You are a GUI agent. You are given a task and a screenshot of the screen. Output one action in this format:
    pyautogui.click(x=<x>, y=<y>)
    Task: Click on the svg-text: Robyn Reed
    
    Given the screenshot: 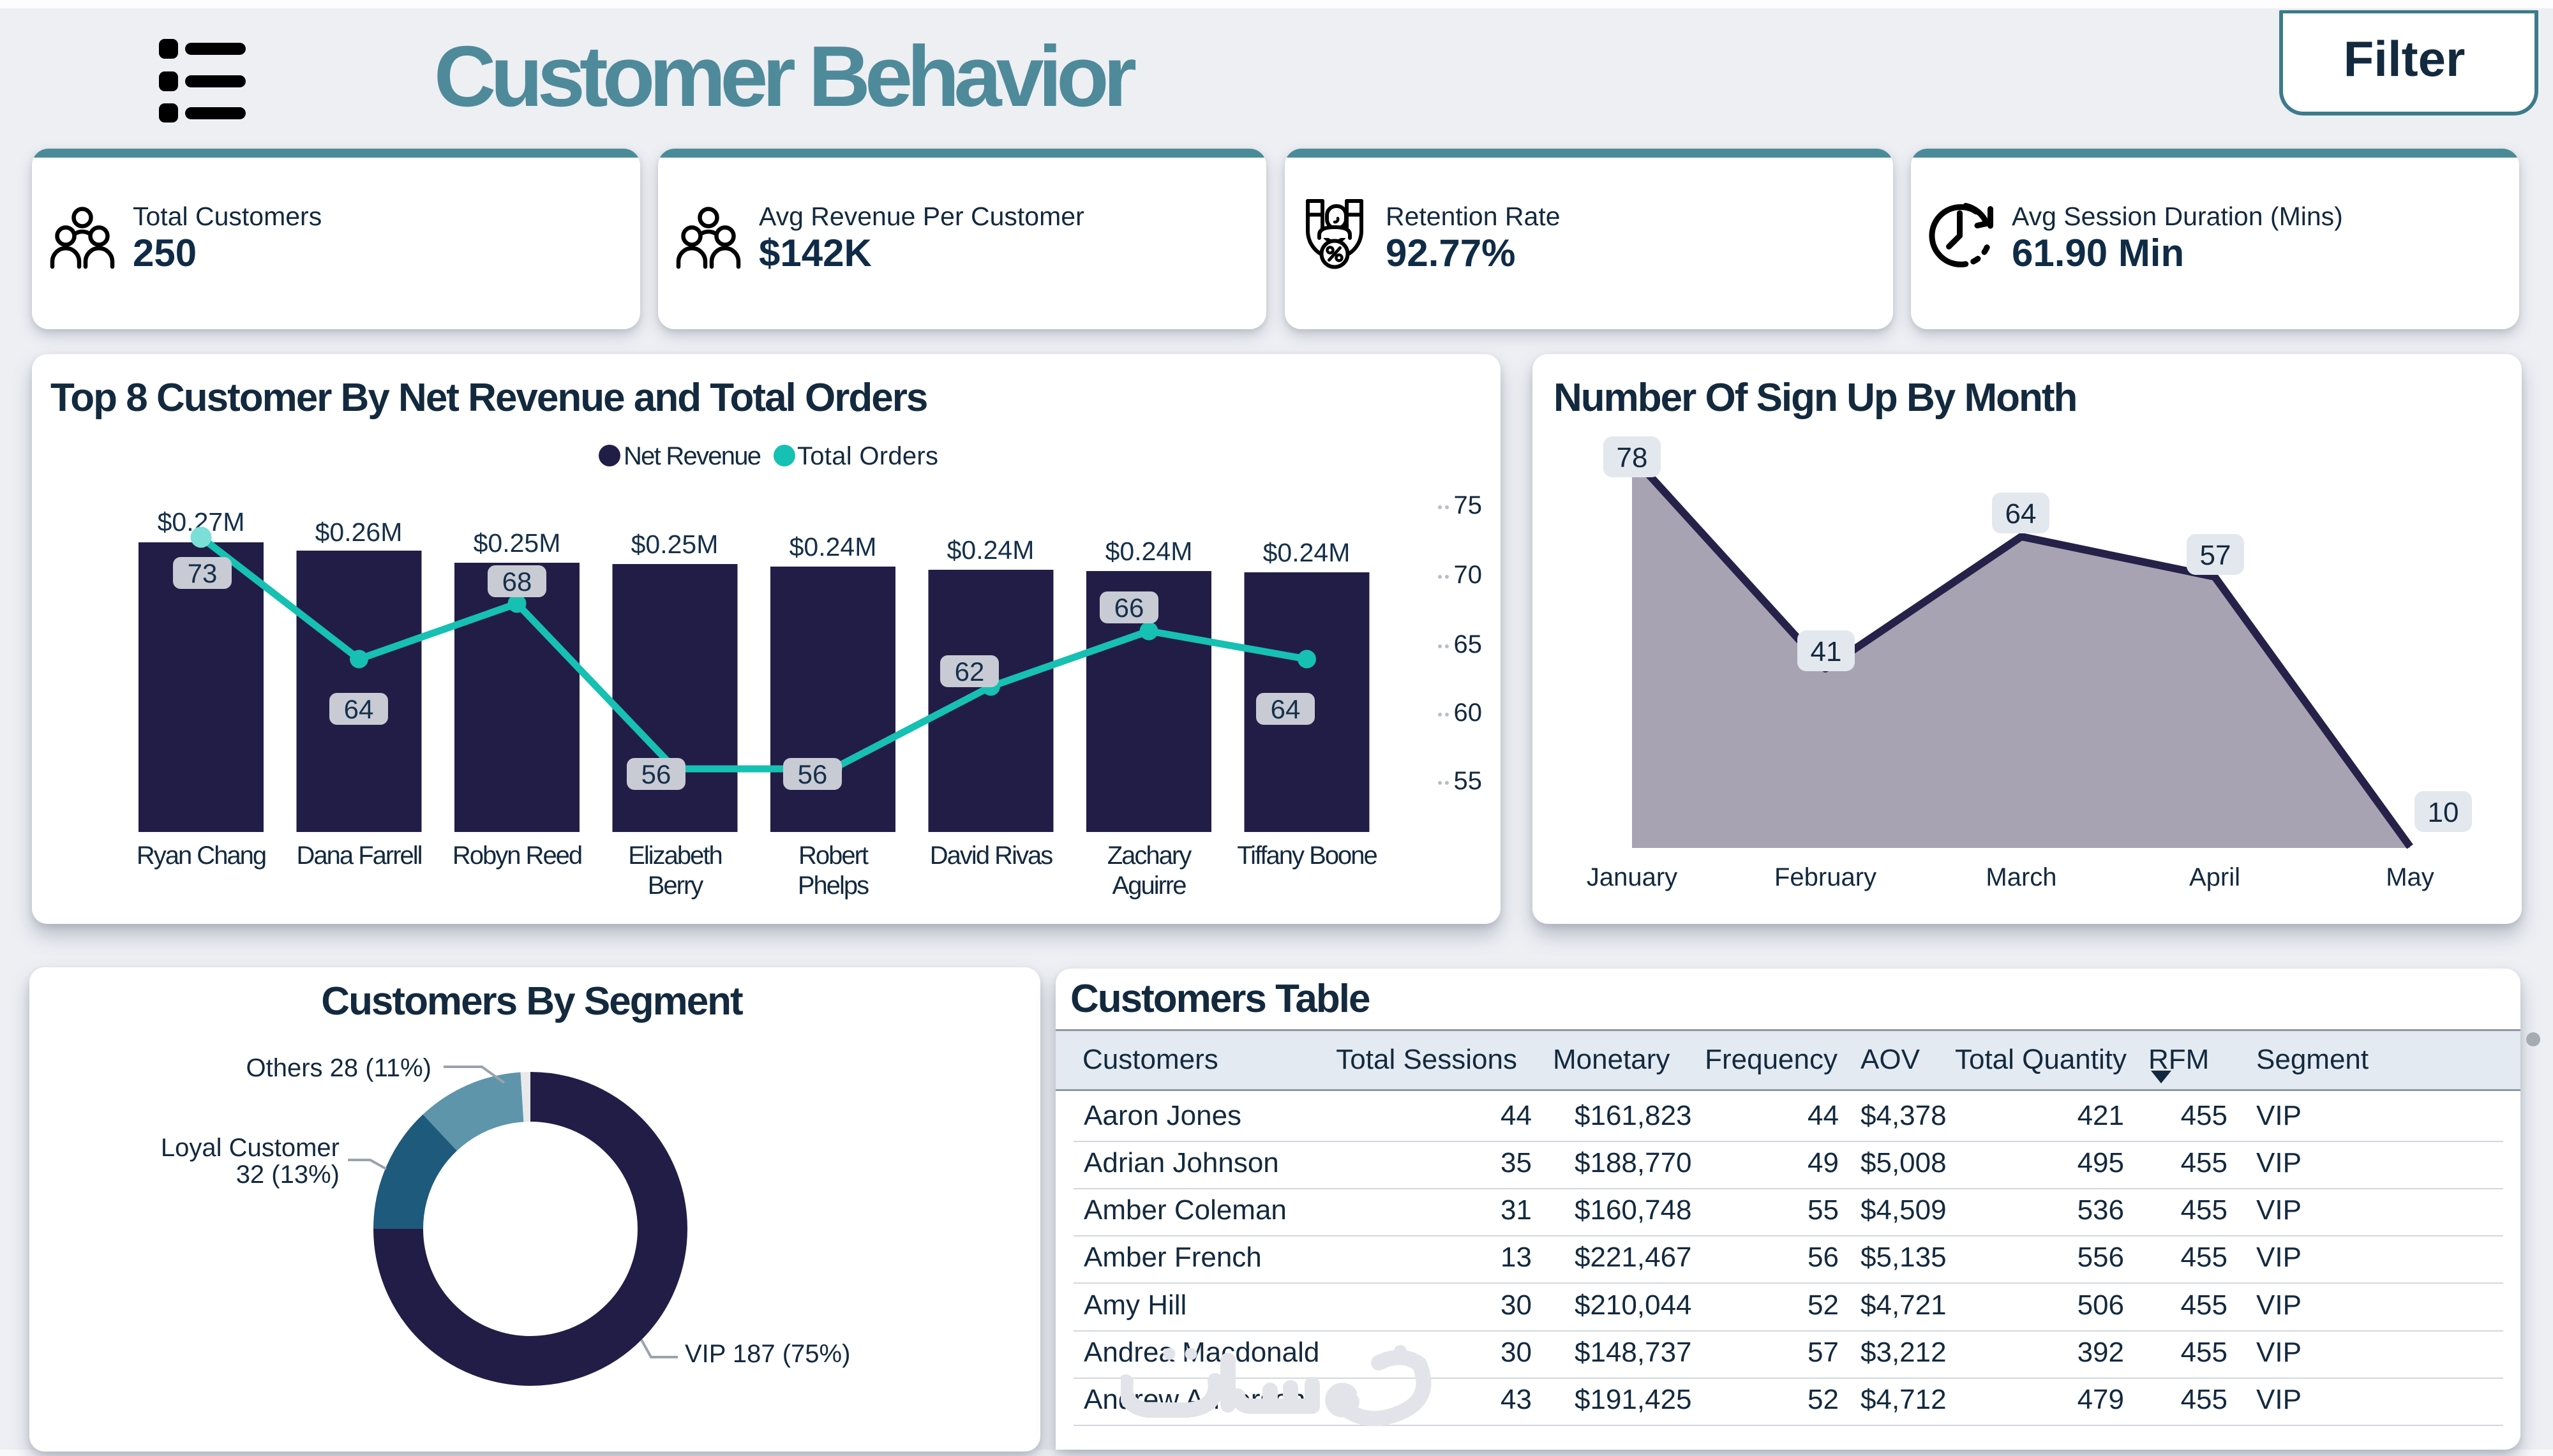 What is the action you would take?
    pyautogui.click(x=517, y=856)
    